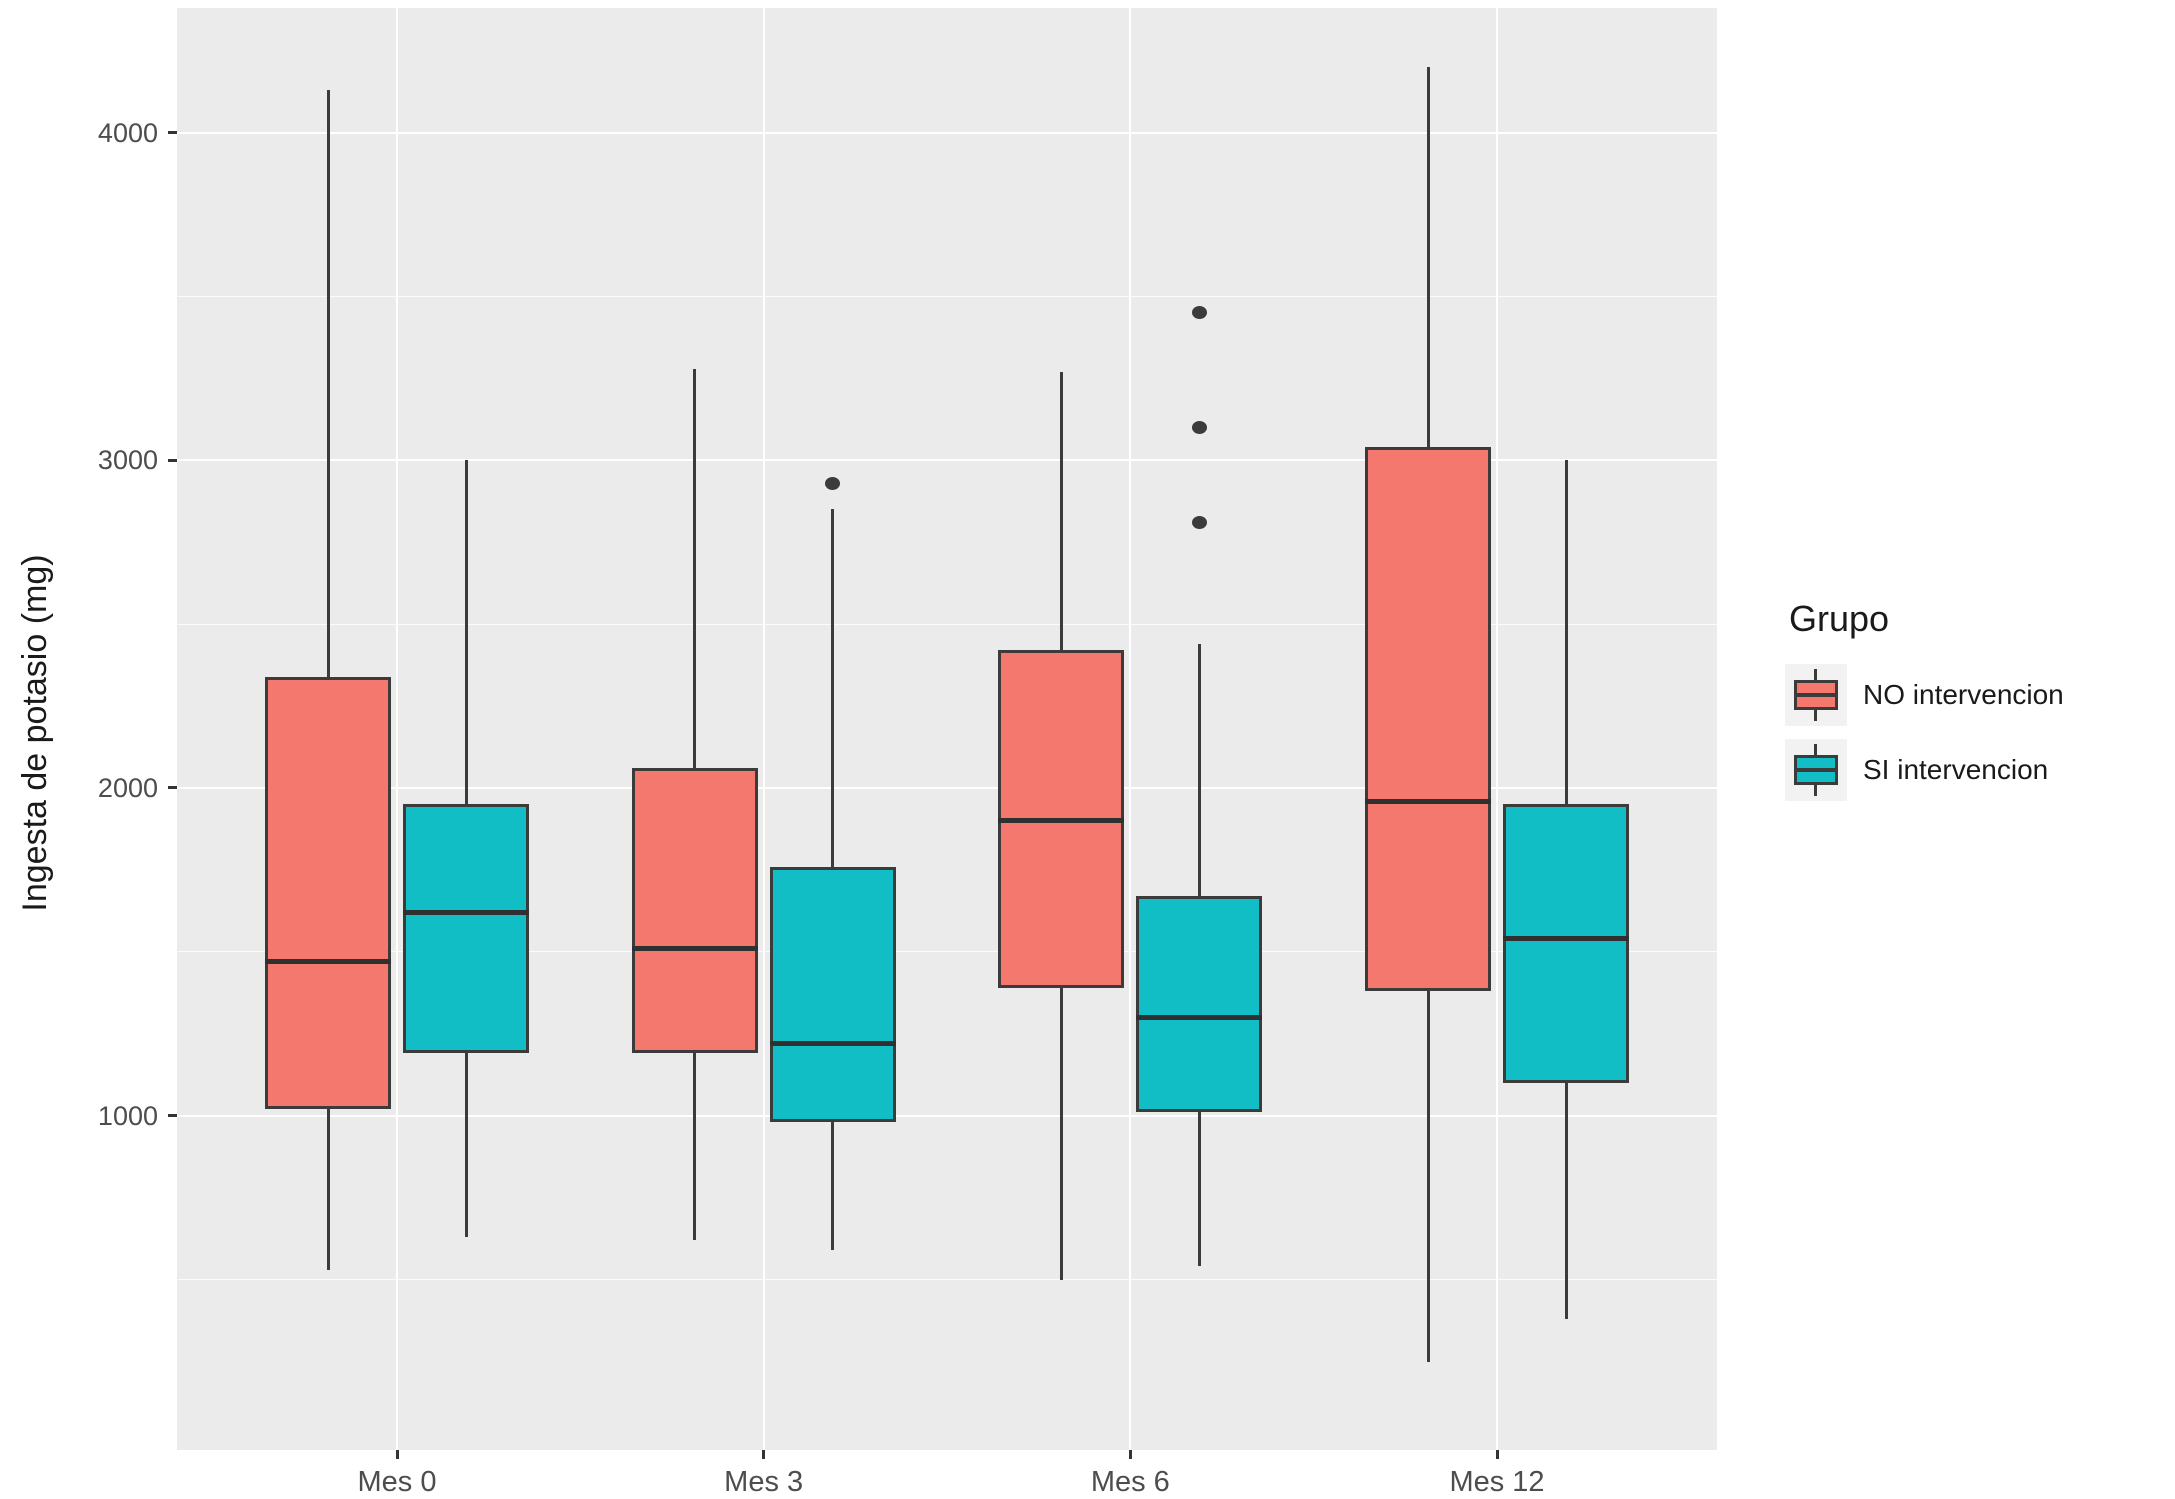 Image resolution: width=2175 pixels, height=1499 pixels. I want to click on legend-item-label: SI intervencion, so click(1956, 769).